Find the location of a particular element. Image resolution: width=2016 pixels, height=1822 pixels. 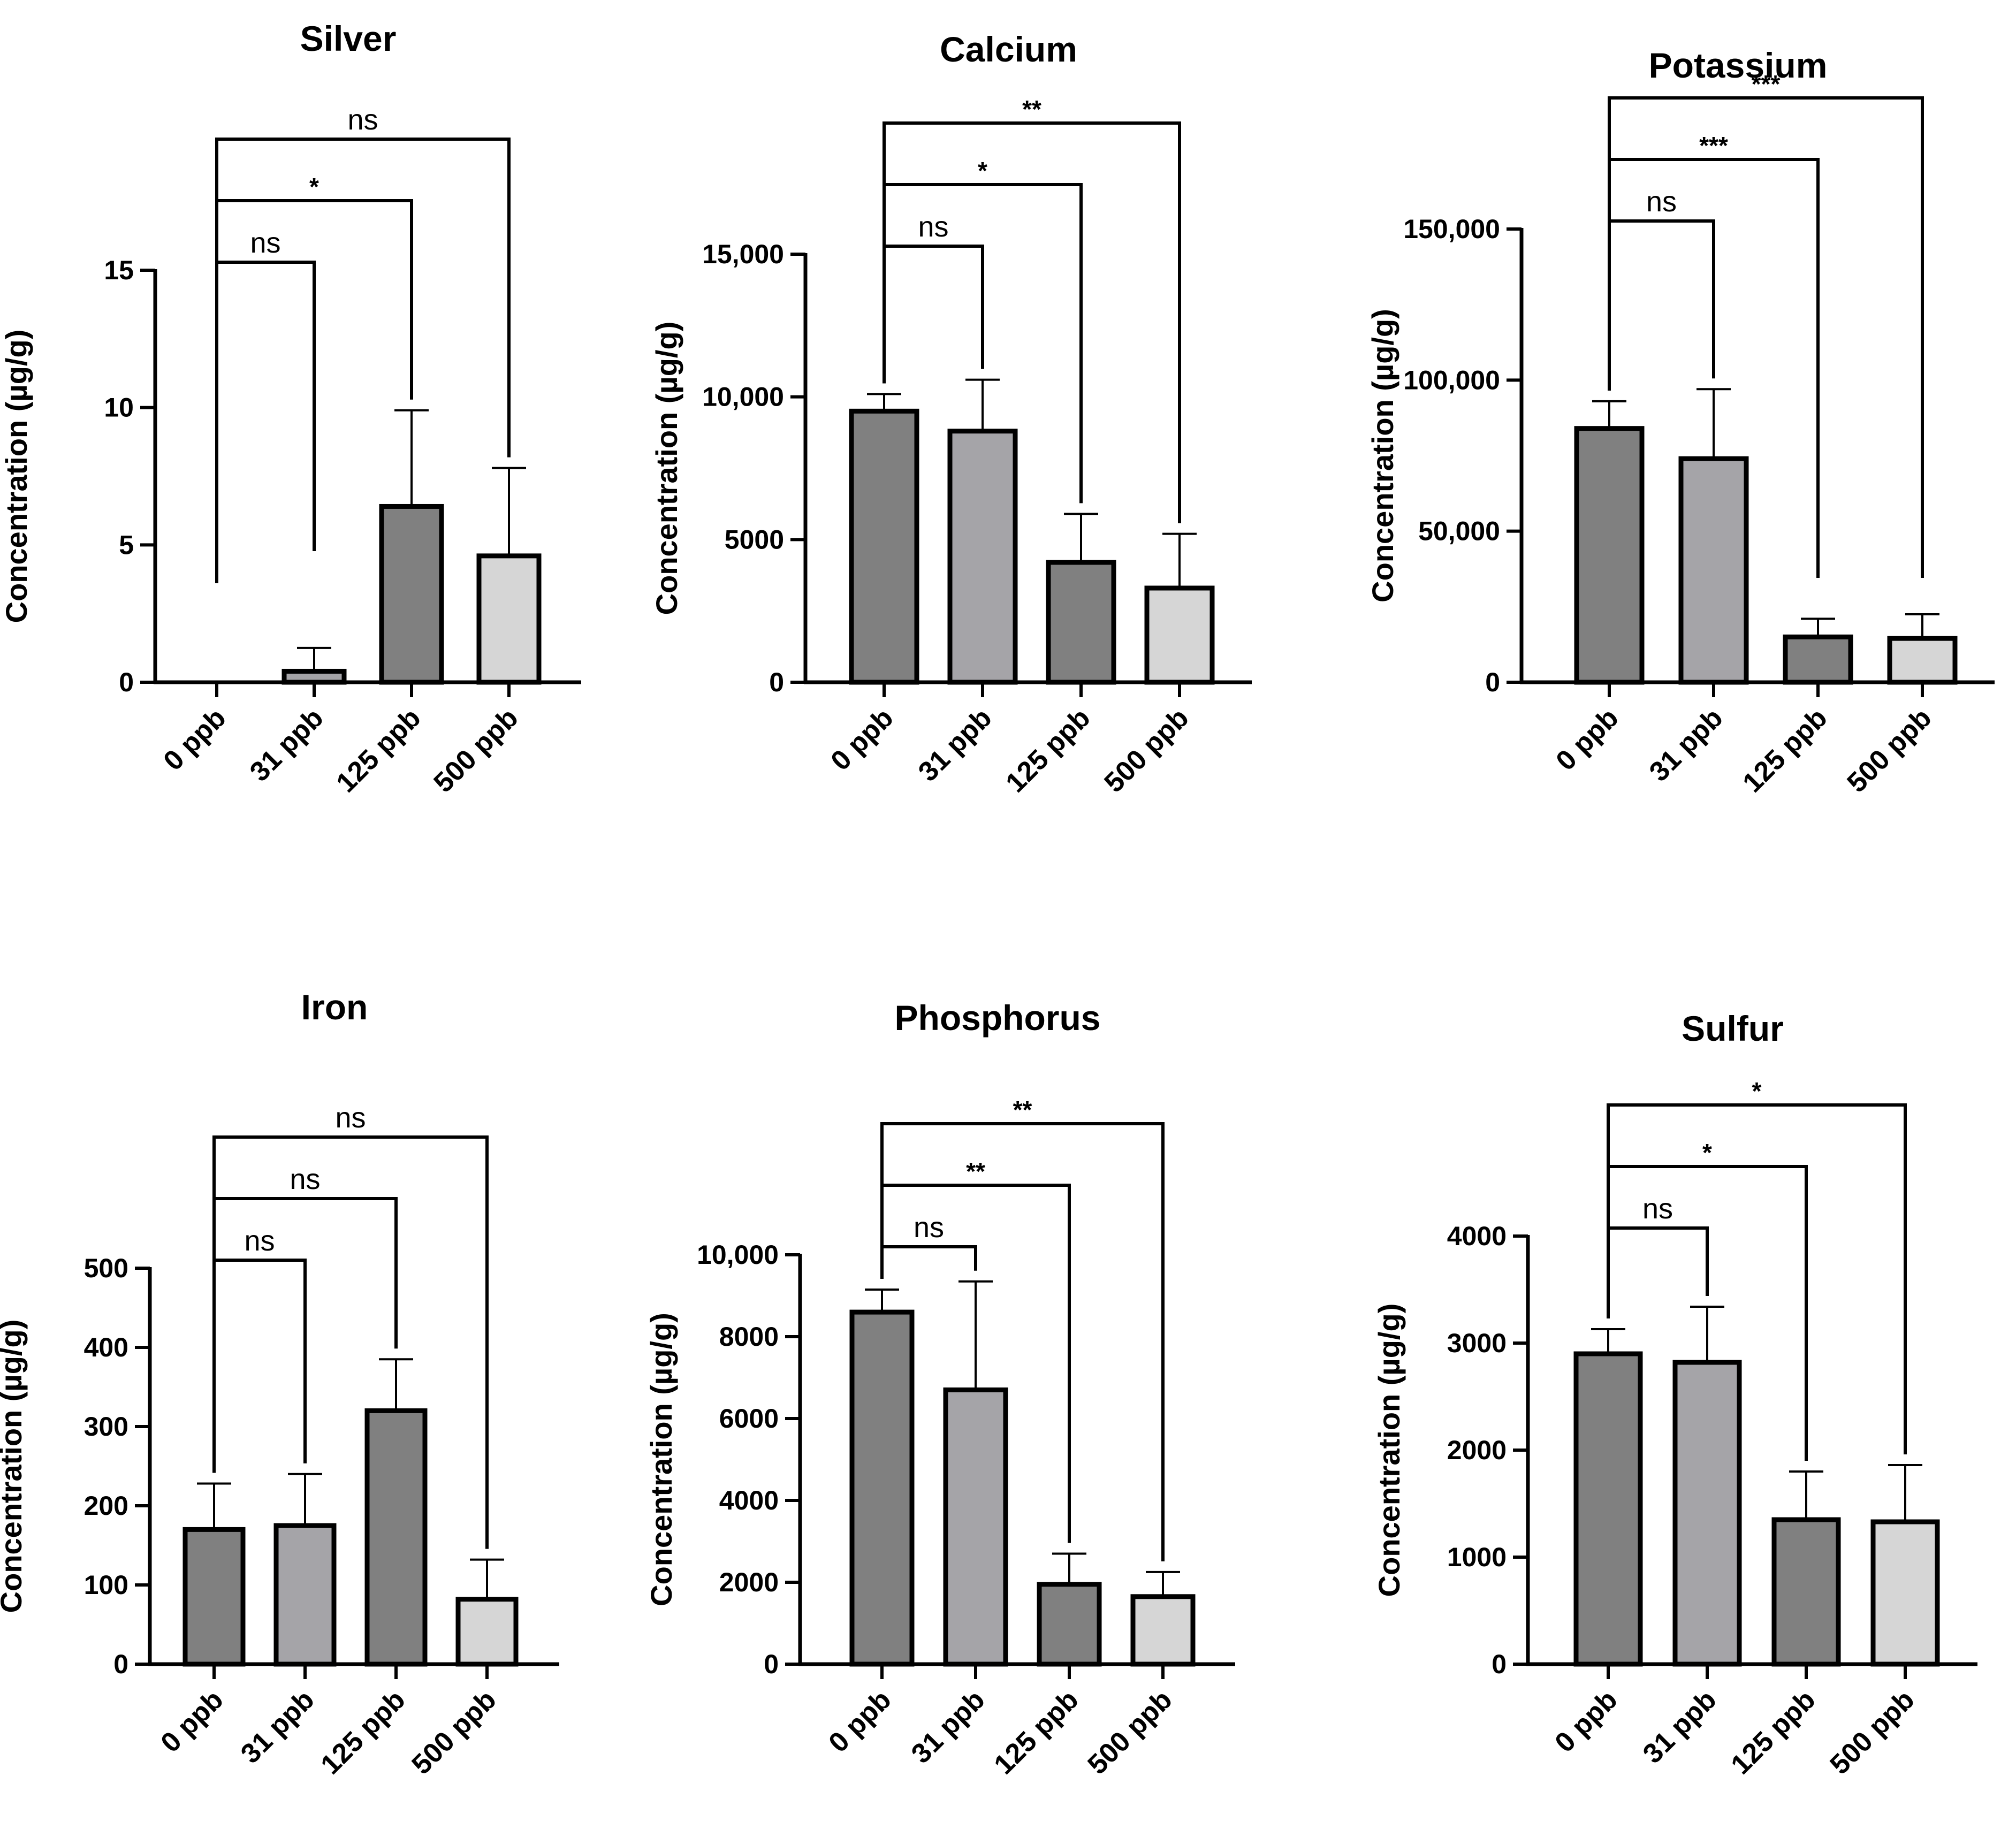

calcium-y-tick-label: 15,000 is located at coordinates (743, 254).